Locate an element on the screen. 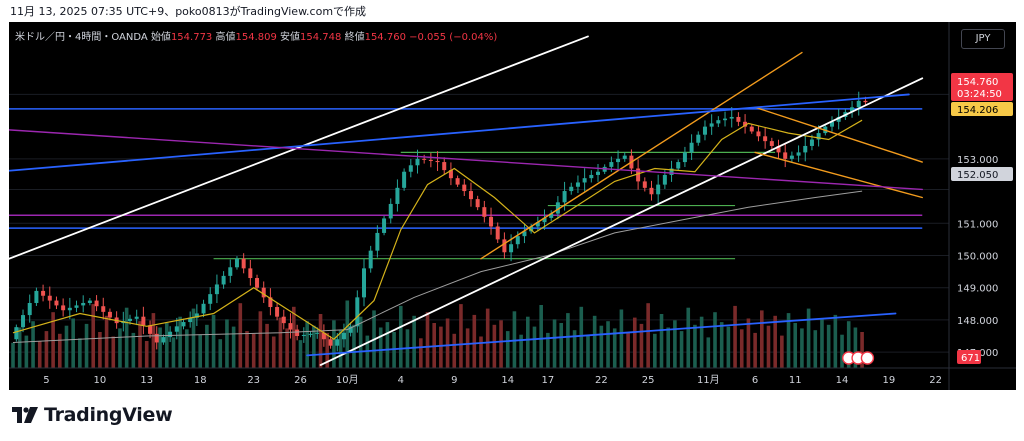 Image resolution: width=1024 pixels, height=441 pixels. last-price-label: 154.760 is located at coordinates (977, 82).